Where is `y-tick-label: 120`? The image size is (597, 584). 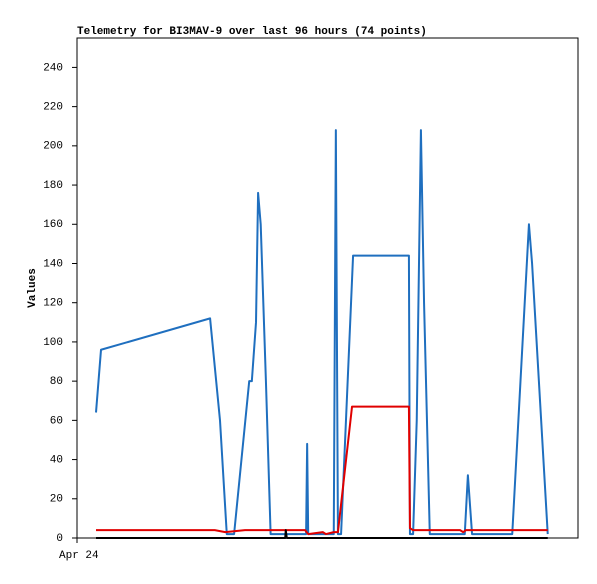
y-tick-label: 120 is located at coordinates (53, 304).